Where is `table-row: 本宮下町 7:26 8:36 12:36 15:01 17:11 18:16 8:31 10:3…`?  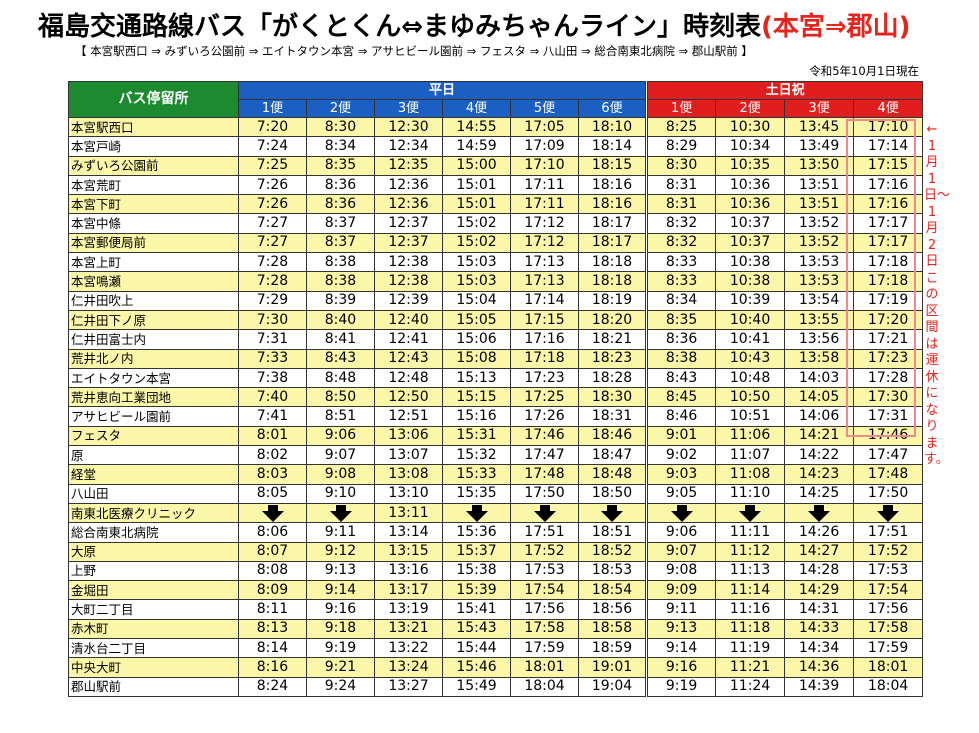
table-row: 本宮下町 7:26 8:36 12:36 15:01 17:11 18:16 8:31 10:3… is located at coordinates (496, 204).